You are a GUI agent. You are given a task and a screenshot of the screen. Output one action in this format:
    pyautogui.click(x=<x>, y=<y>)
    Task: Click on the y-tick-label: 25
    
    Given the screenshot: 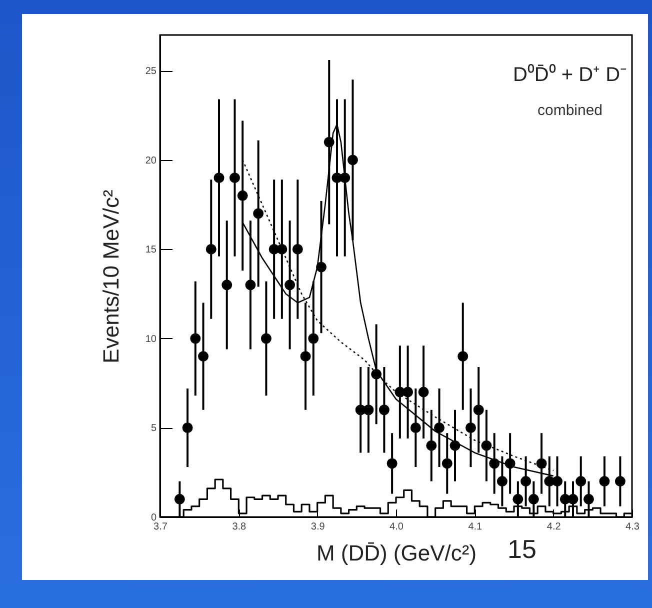 What is the action you would take?
    pyautogui.click(x=151, y=72)
    